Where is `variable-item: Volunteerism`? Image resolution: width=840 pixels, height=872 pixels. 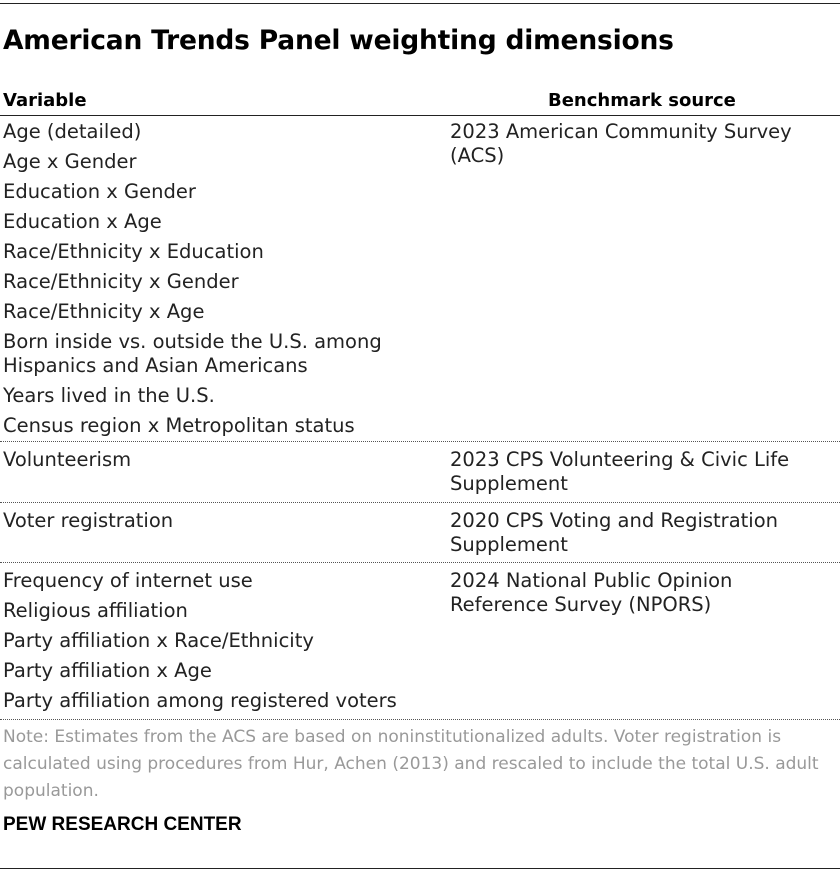 variable-item: Volunteerism is located at coordinates (67, 459).